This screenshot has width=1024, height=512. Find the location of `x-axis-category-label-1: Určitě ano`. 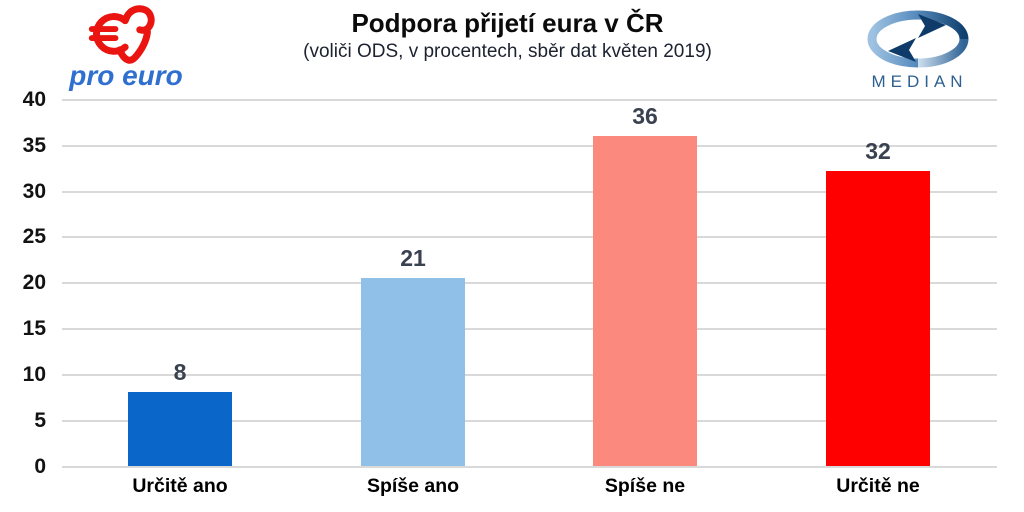

x-axis-category-label-1: Určitě ano is located at coordinates (180, 486).